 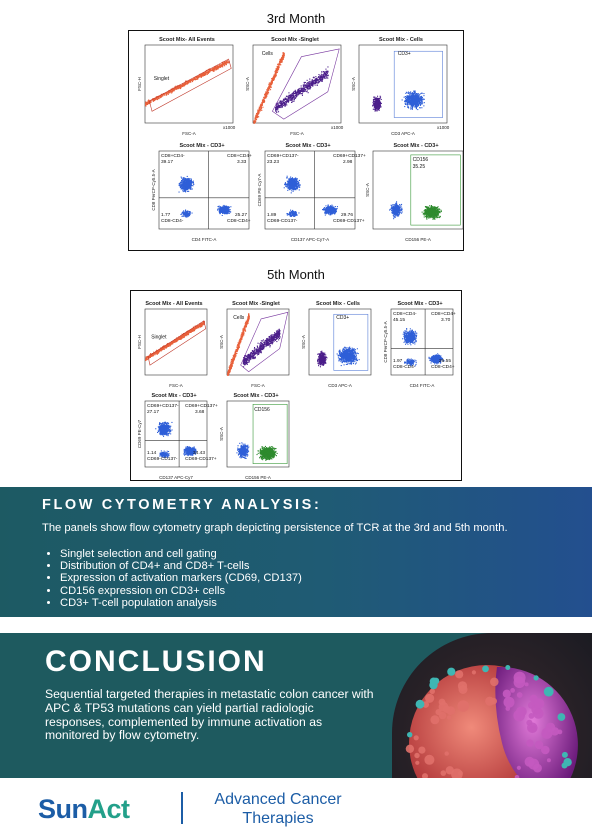 What do you see at coordinates (152, 453) in the screenshot?
I see `quadrant-value: 1.14` at bounding box center [152, 453].